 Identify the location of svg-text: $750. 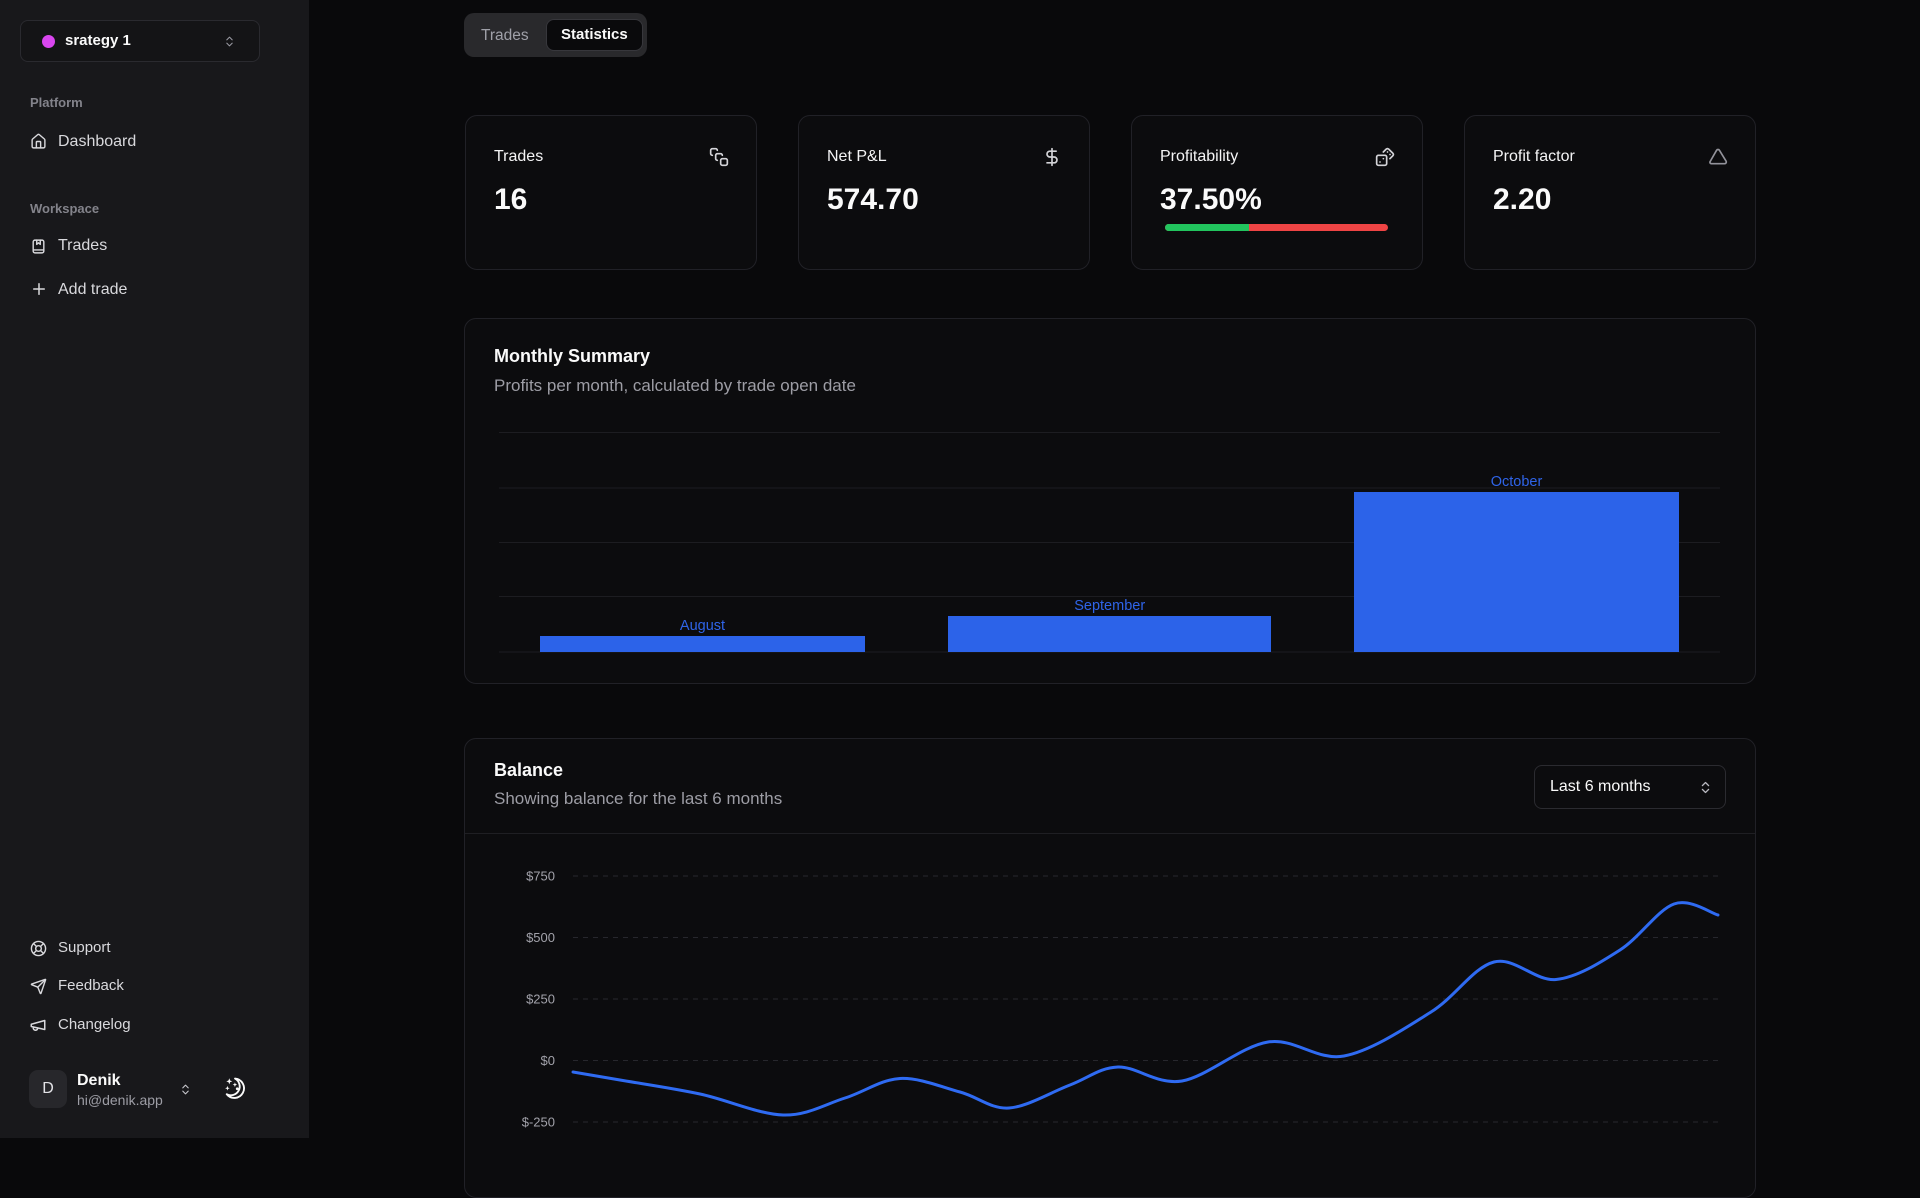
(540, 876).